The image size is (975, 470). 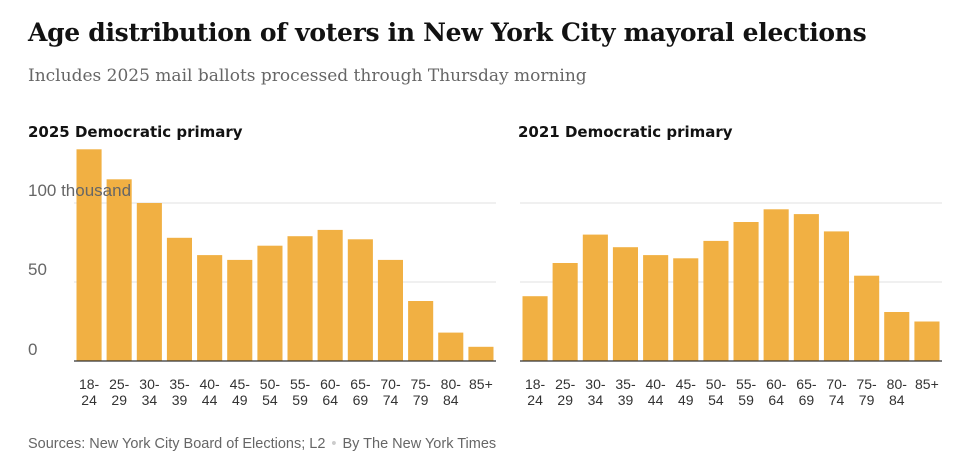 I want to click on y-tick-label: 100 thousand, so click(x=79, y=190).